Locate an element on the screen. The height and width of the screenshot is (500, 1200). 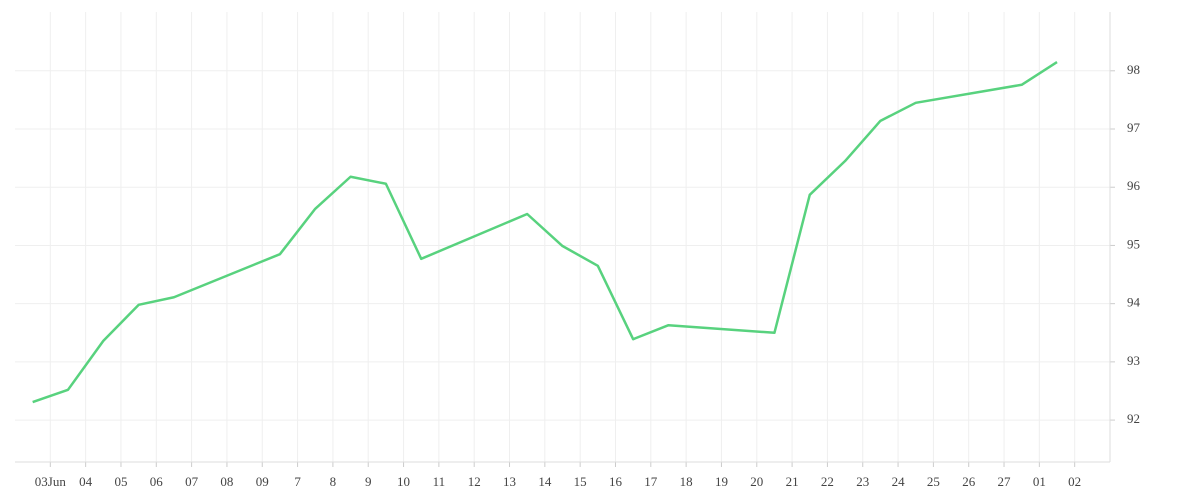
x-tick-label: 23 is located at coordinates (862, 481).